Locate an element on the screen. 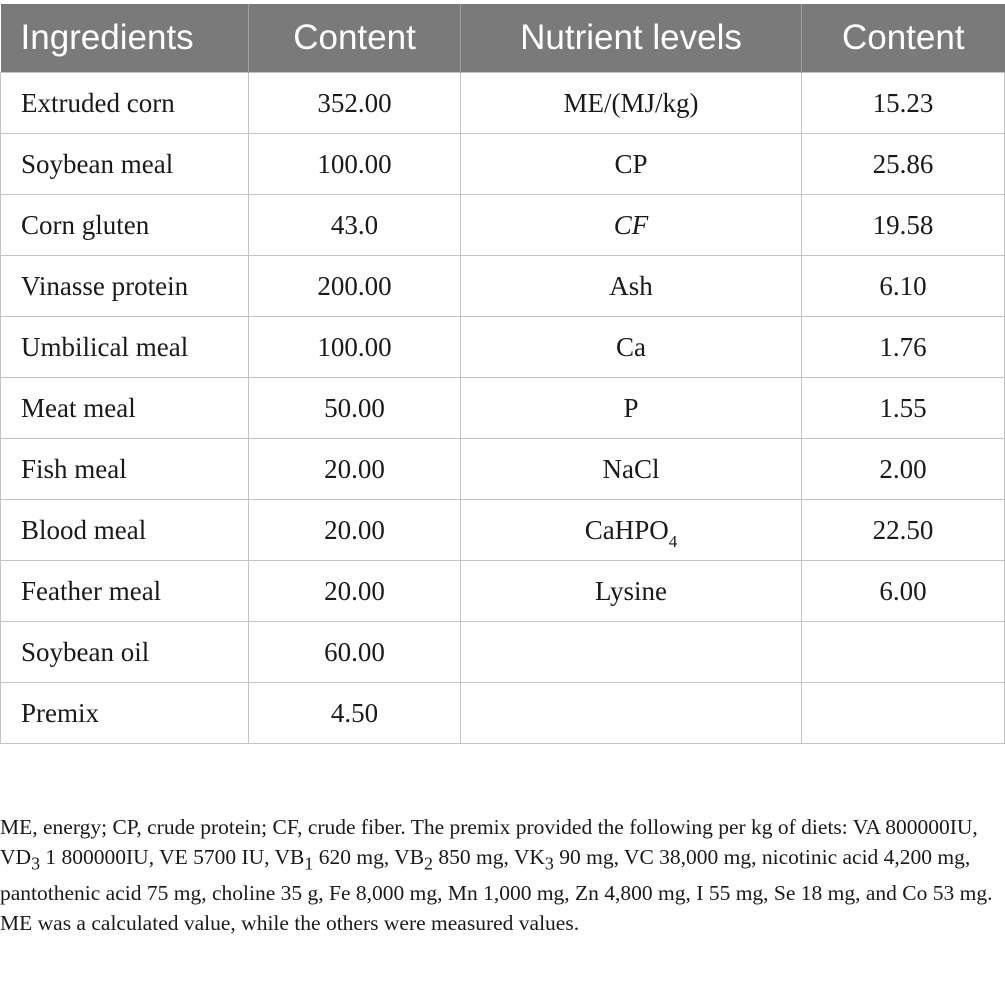  content-cell: 4.50 is located at coordinates (354, 713).